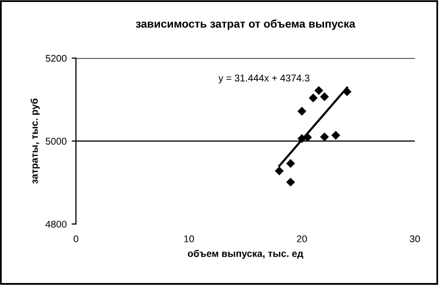 The height and width of the screenshot is (285, 439). What do you see at coordinates (415, 238) in the screenshot?
I see `x-tick-label: 30` at bounding box center [415, 238].